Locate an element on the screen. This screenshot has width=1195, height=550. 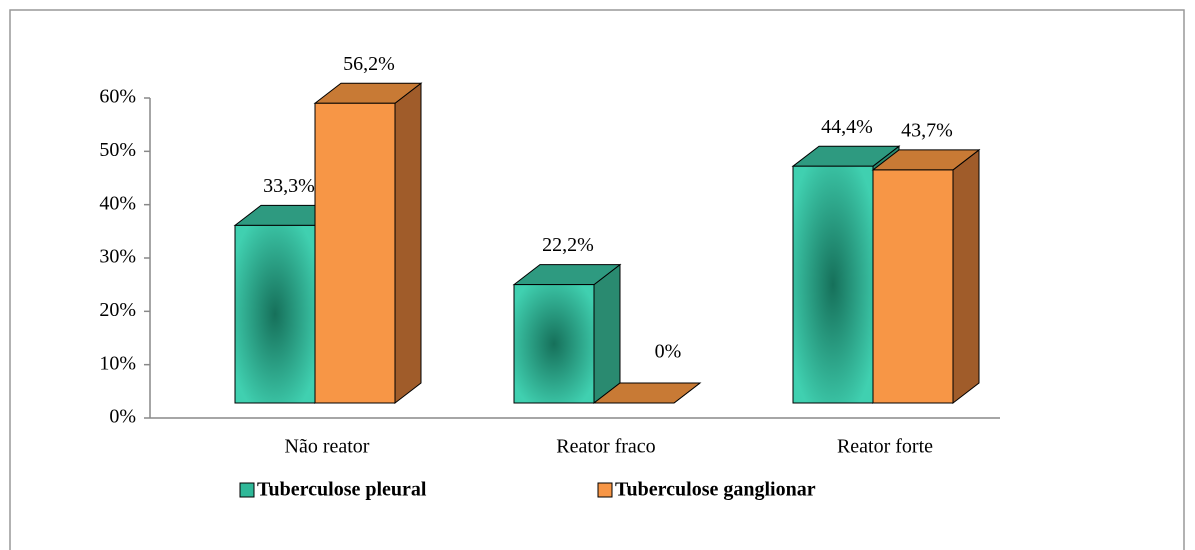
x-tick-label: Não reator is located at coordinates (327, 447).